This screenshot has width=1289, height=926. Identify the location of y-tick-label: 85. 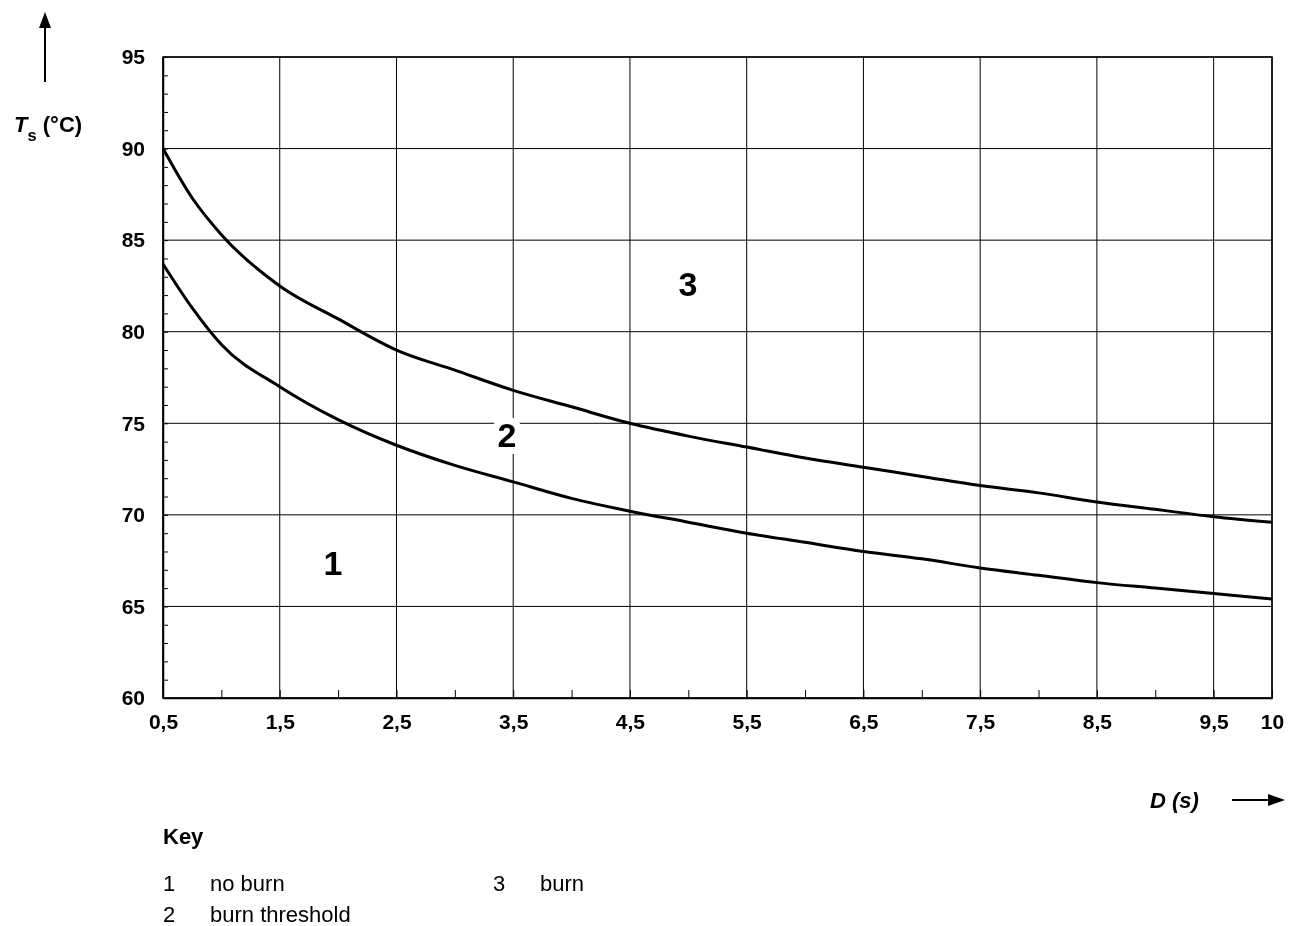
(133, 240).